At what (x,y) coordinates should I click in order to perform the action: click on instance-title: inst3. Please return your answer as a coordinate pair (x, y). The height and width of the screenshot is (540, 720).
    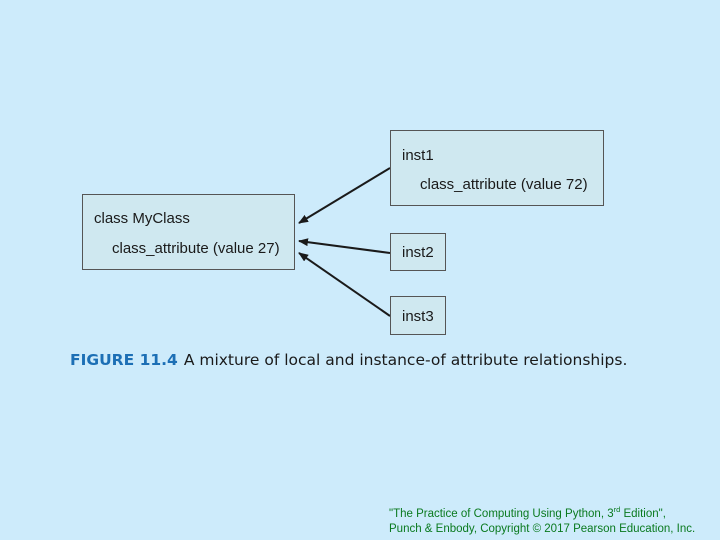
    Looking at the image, I should click on (418, 316).